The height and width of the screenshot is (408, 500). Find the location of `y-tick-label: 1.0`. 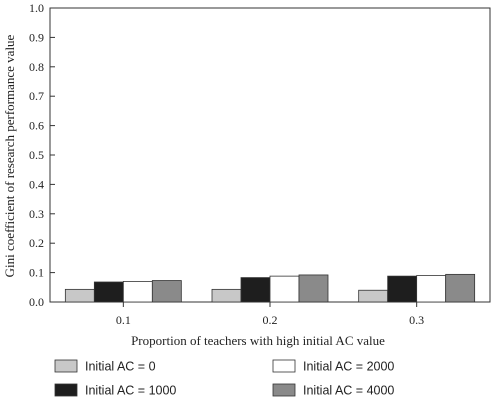

y-tick-label: 1.0 is located at coordinates (36, 8).